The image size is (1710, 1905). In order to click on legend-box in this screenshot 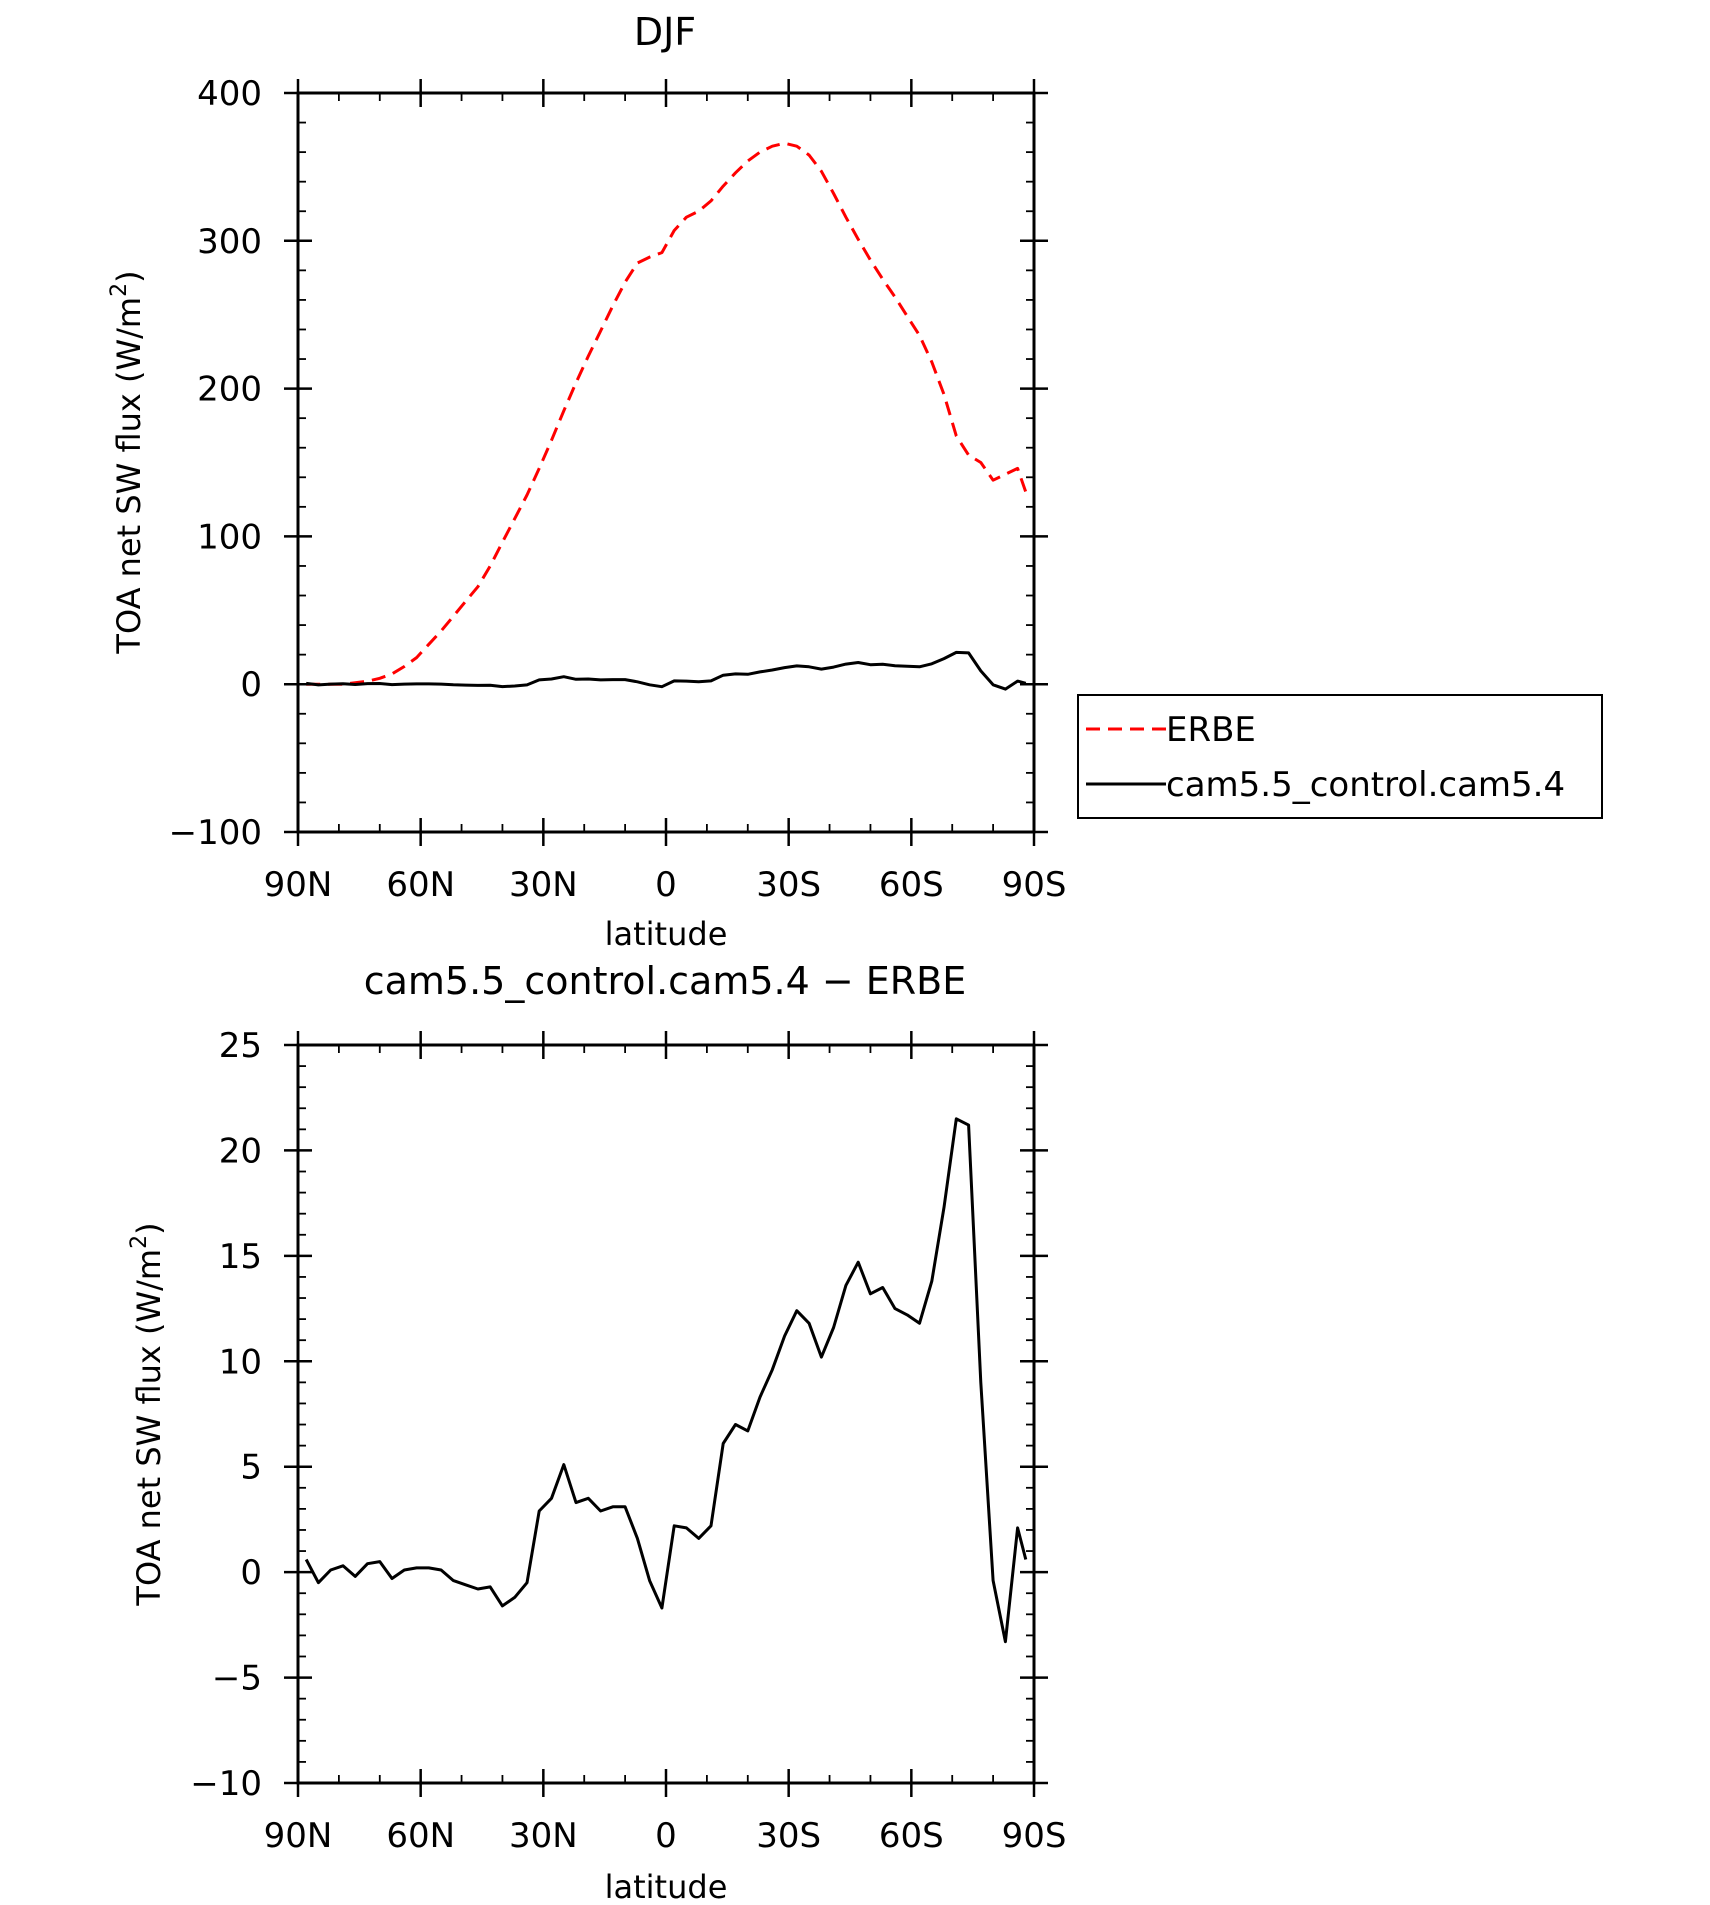, I will do `click(1340, 756)`.